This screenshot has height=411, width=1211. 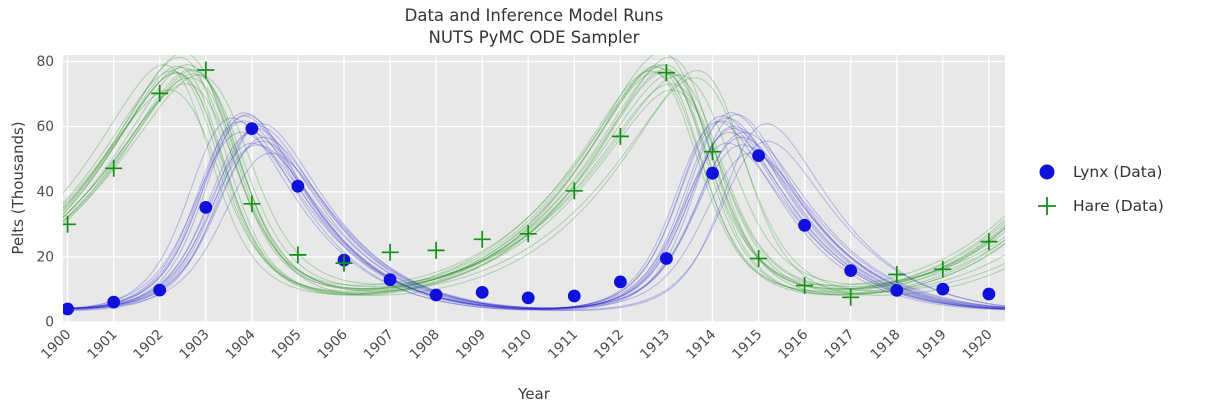 I want to click on x-tick-label: 1908, so click(x=425, y=345).